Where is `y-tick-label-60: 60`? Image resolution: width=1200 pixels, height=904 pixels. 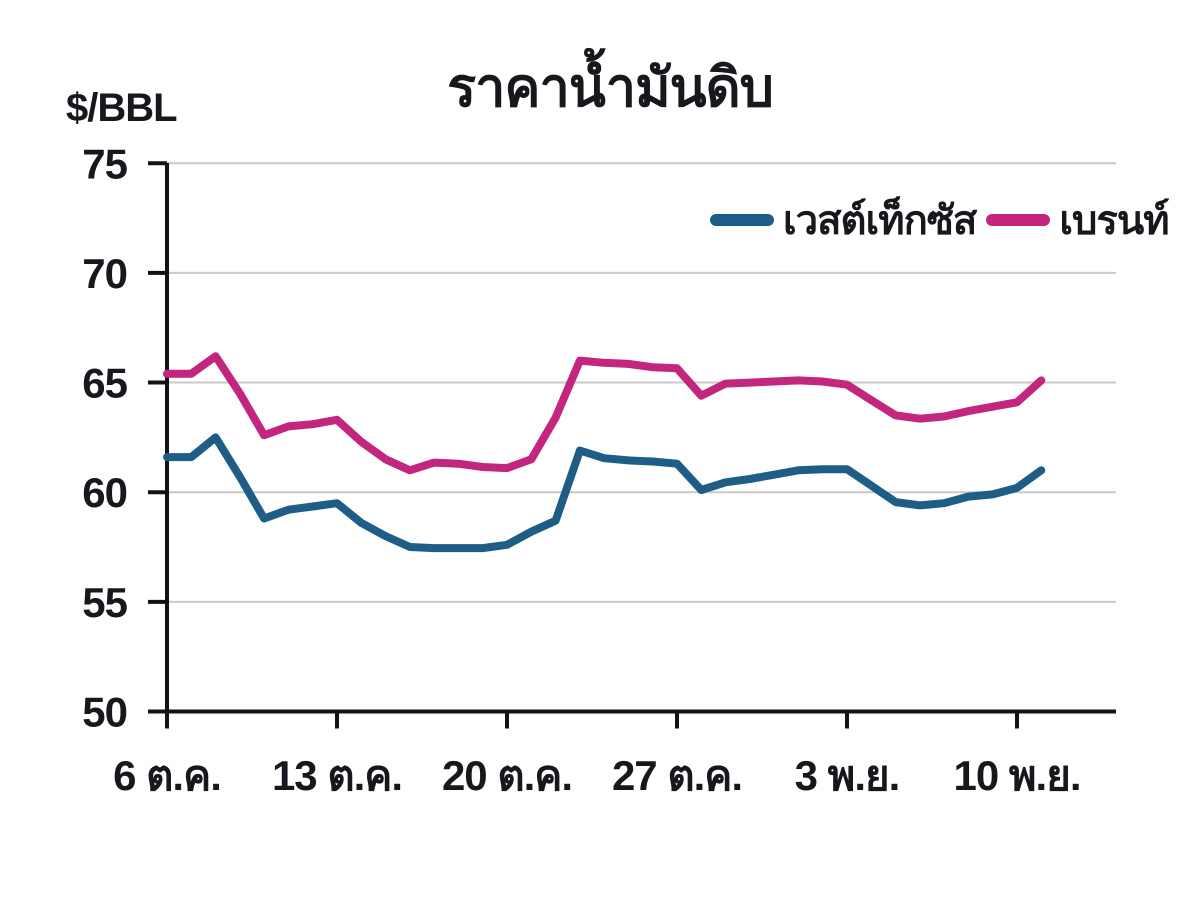
y-tick-label-60: 60 is located at coordinates (104, 492).